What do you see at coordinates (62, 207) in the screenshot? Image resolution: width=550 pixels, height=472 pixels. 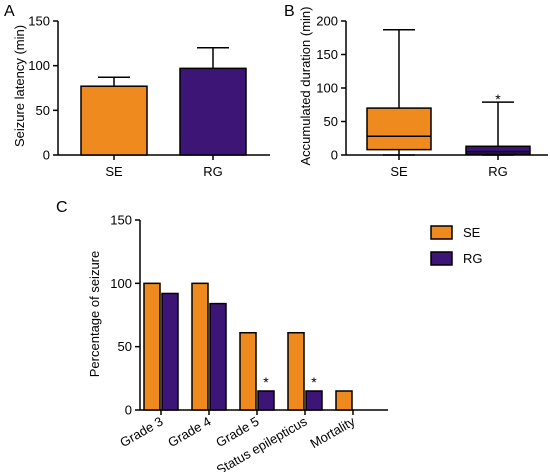 I see `panel-letter-c: C` at bounding box center [62, 207].